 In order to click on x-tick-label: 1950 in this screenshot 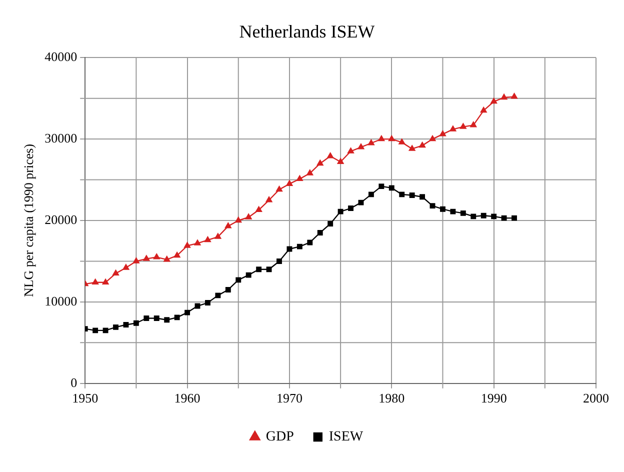, I will do `click(85, 398)`.